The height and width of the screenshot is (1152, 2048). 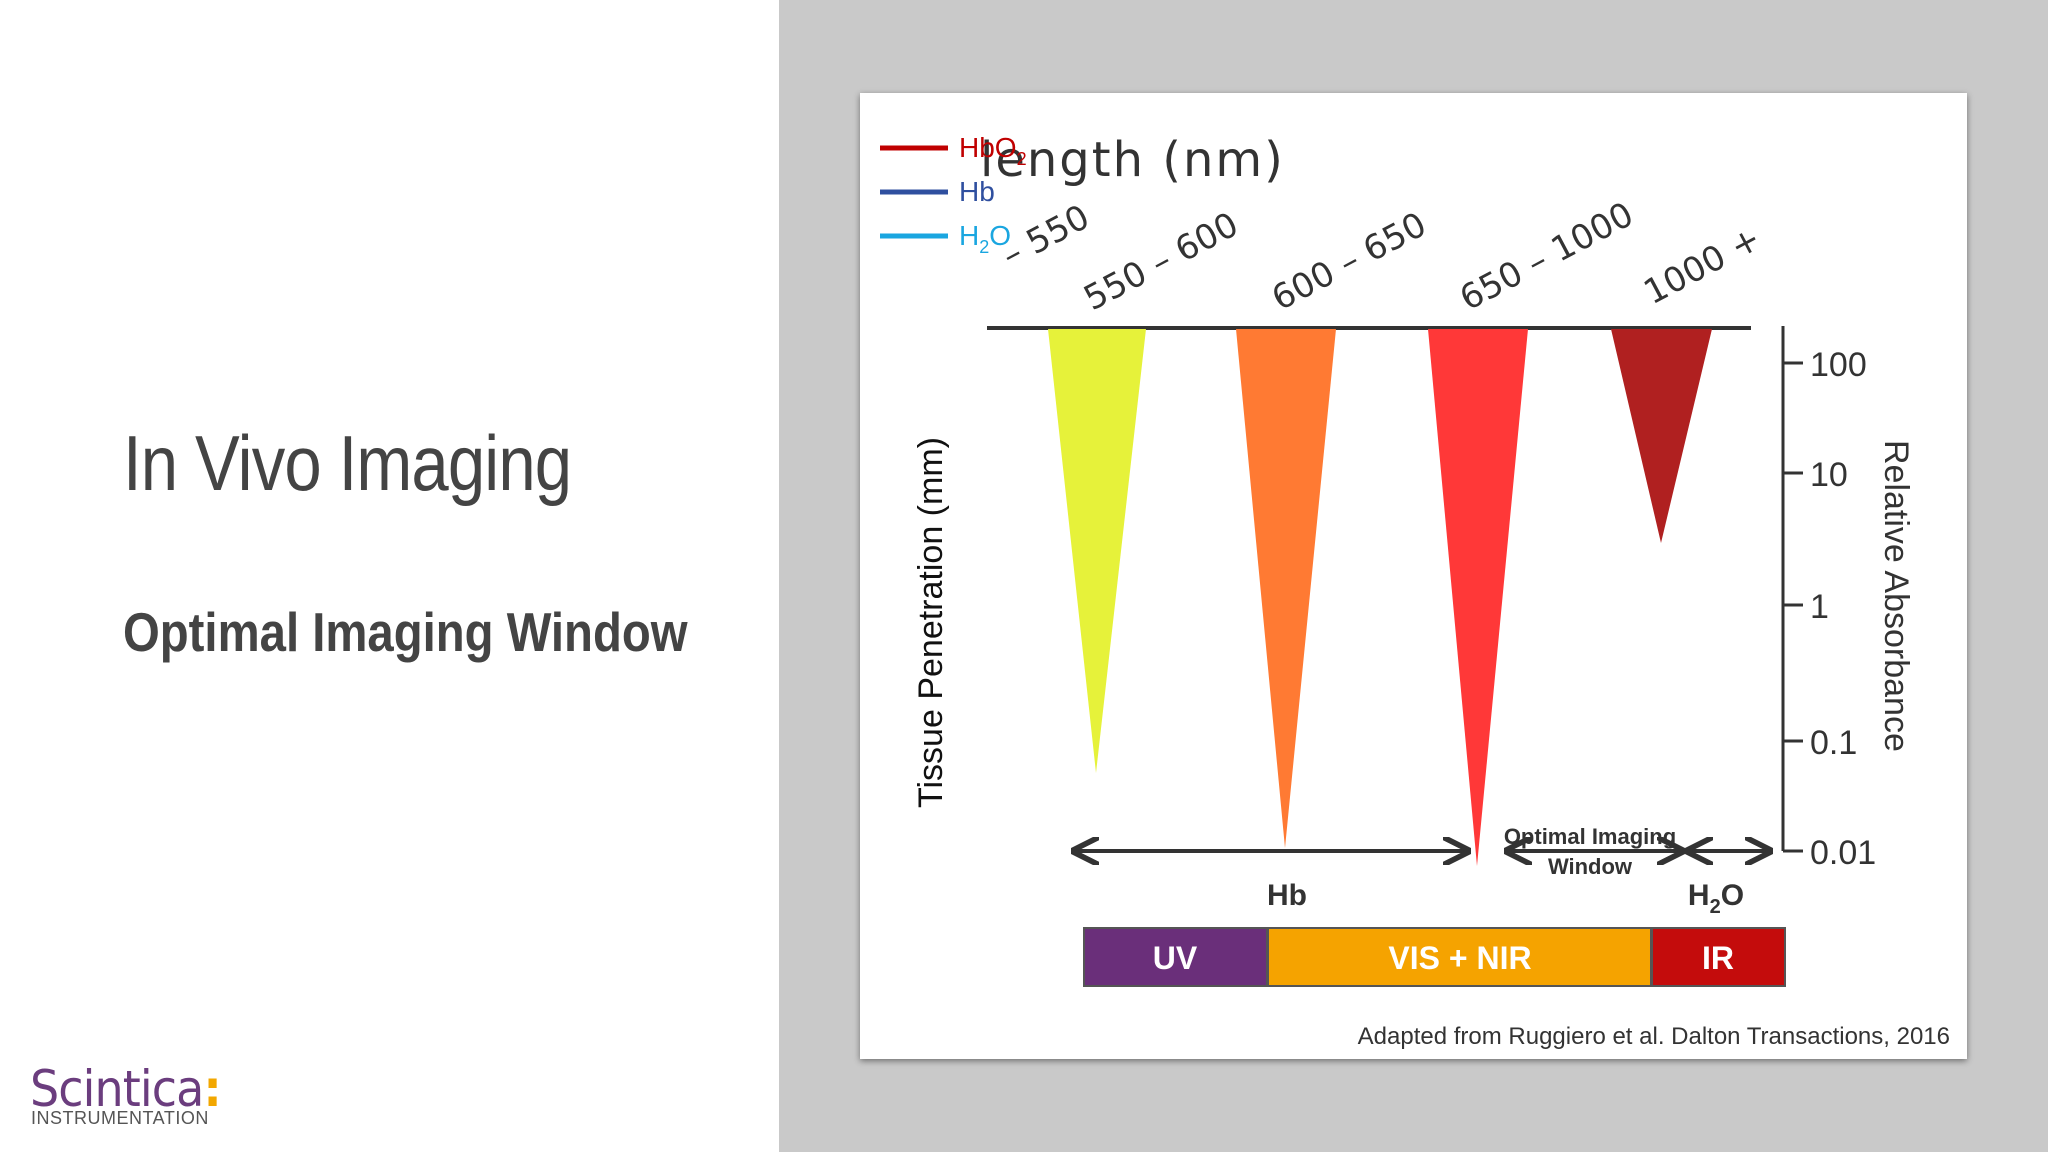 What do you see at coordinates (977, 191) in the screenshot?
I see `legend-label-hb: Hb` at bounding box center [977, 191].